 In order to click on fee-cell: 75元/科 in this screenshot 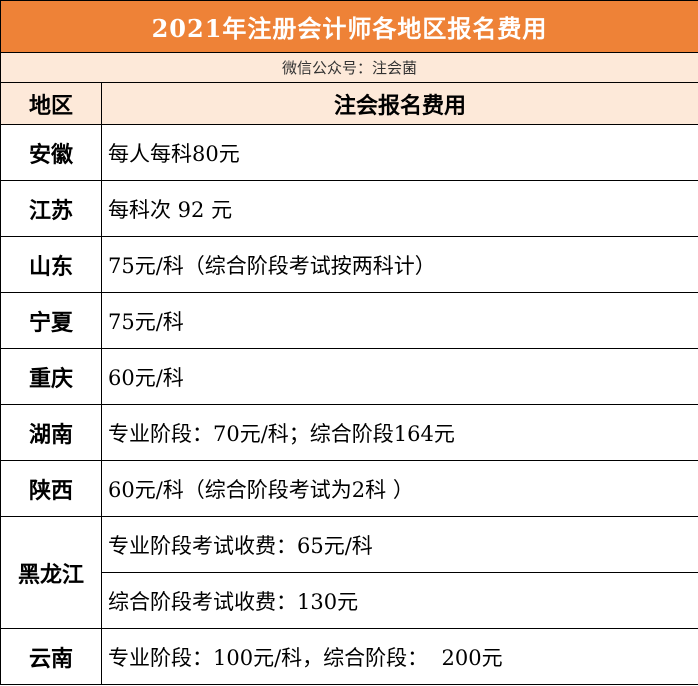, I will do `click(399, 320)`.